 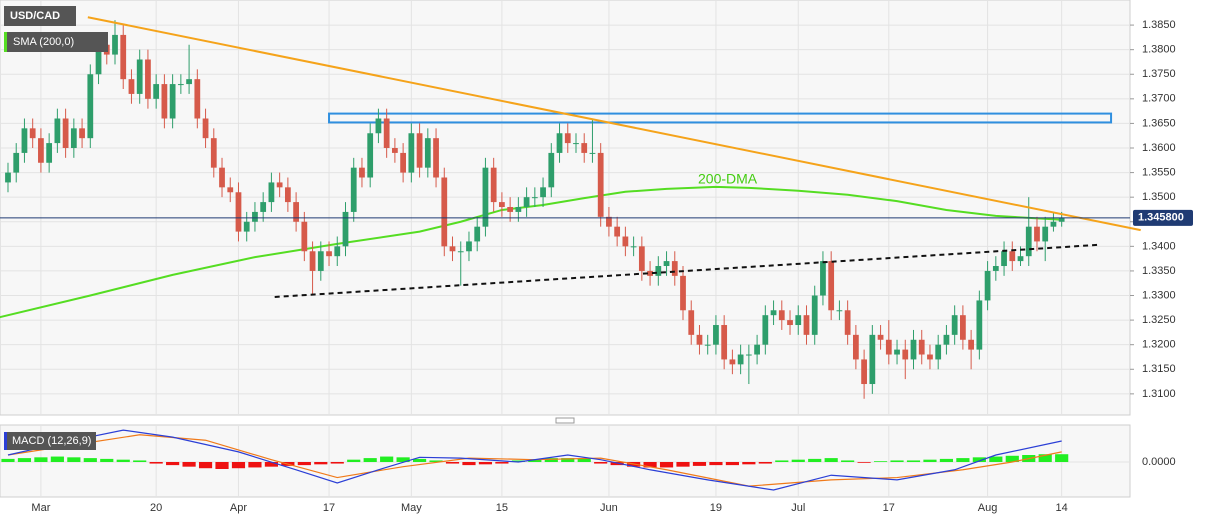 What do you see at coordinates (565, 420) in the screenshot?
I see `panel-splitter` at bounding box center [565, 420].